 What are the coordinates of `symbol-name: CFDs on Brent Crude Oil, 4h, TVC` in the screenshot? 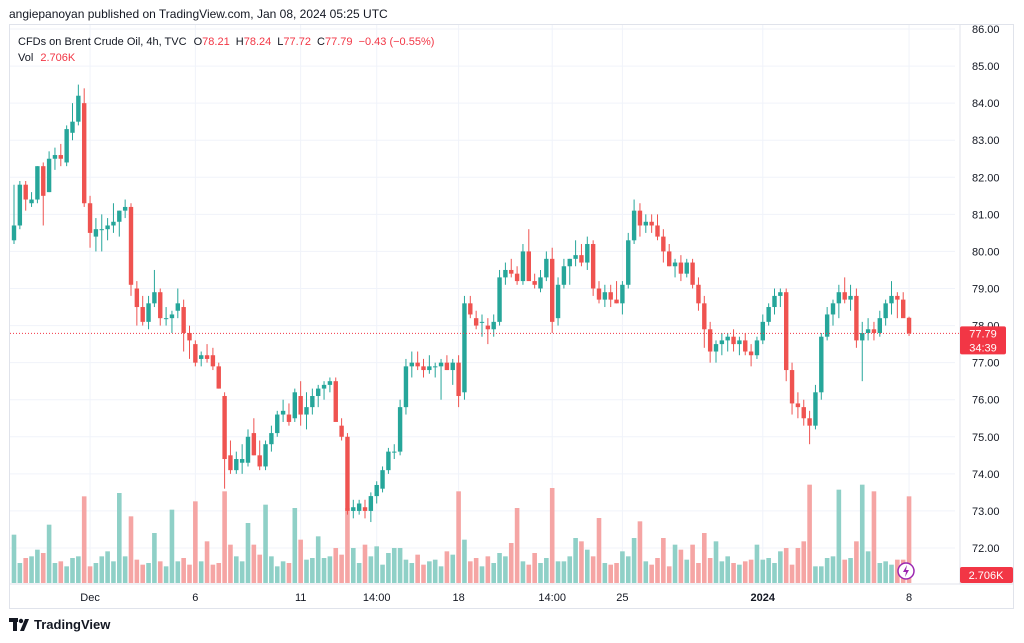 It's located at (102, 42).